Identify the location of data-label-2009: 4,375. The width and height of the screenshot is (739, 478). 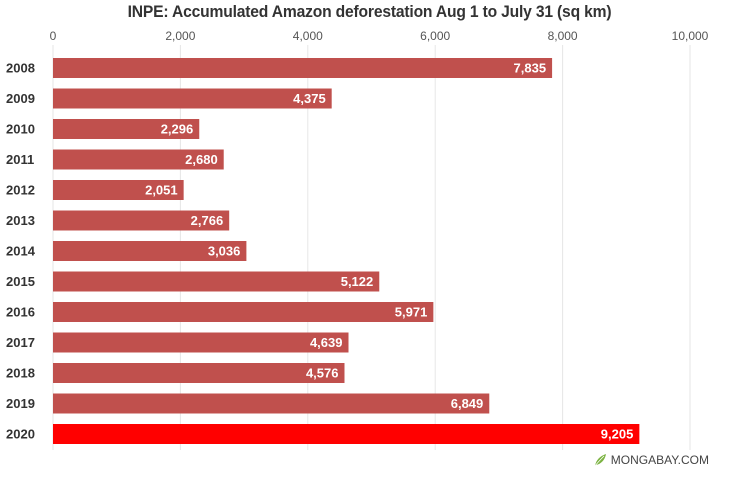
(309, 98).